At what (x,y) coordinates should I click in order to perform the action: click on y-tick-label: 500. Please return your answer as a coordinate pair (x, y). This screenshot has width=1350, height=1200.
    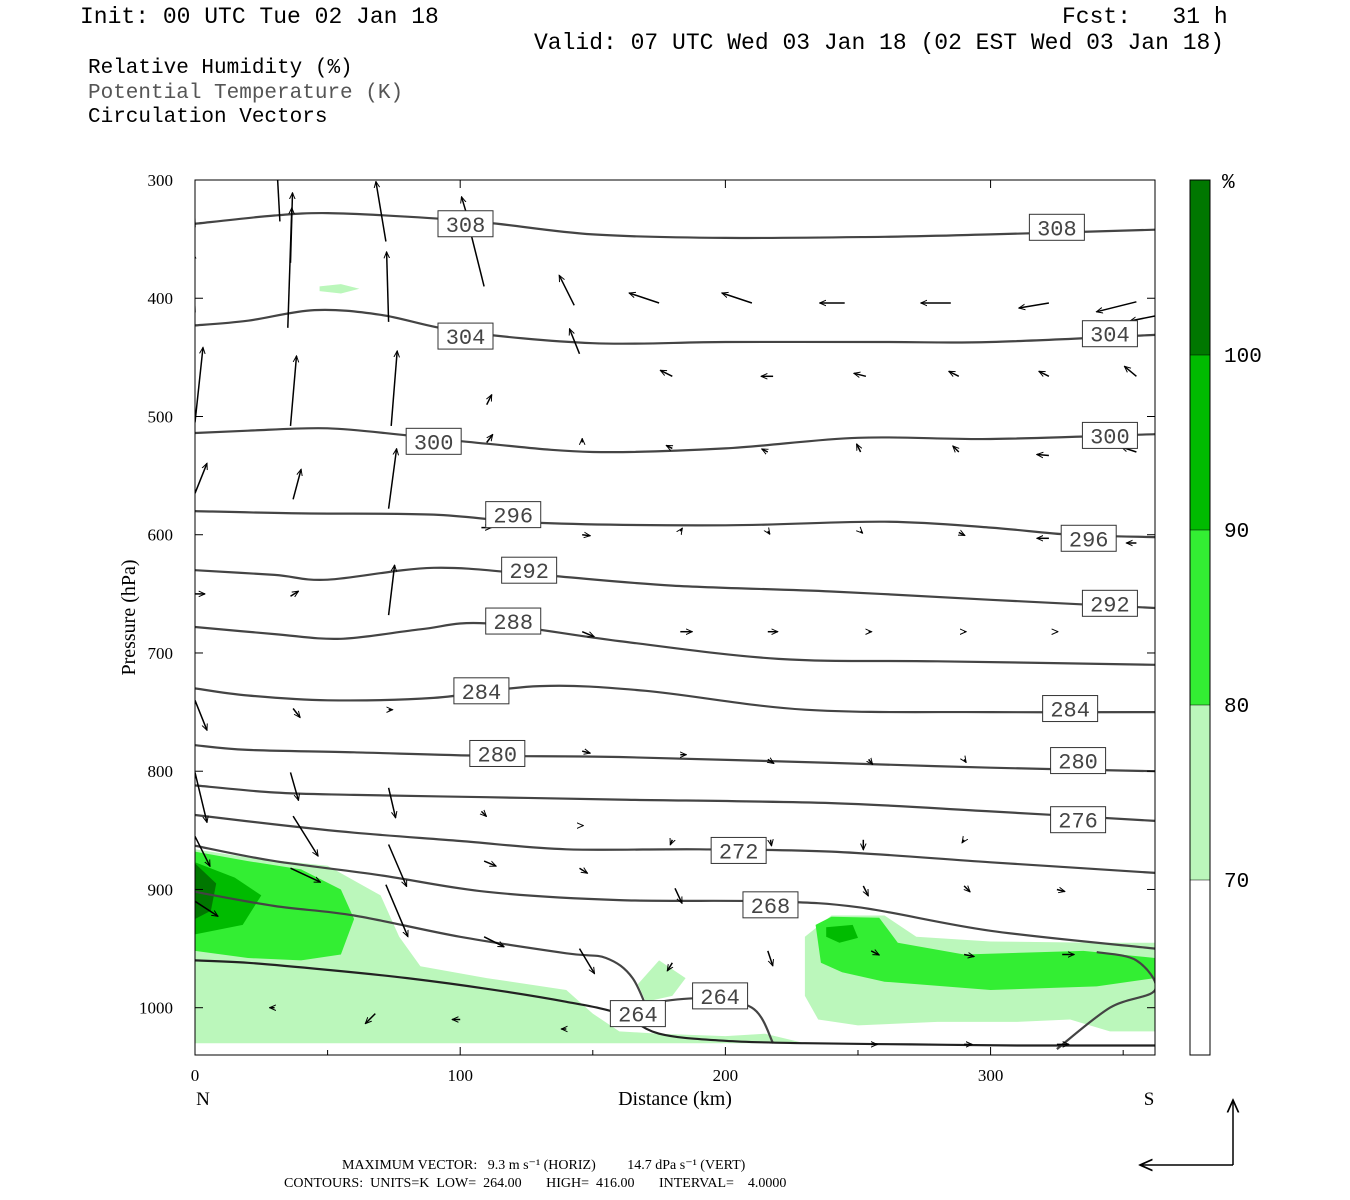
    Looking at the image, I should click on (161, 416).